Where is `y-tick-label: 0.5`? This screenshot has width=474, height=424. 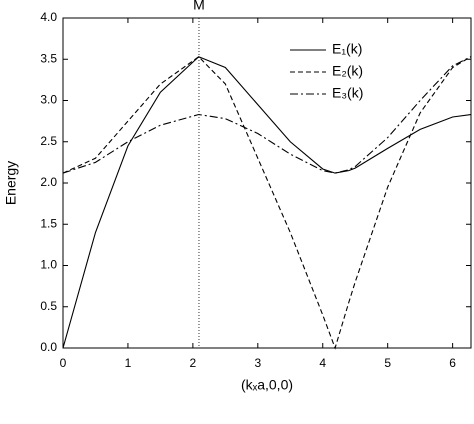 y-tick-label: 0.5 is located at coordinates (48, 306).